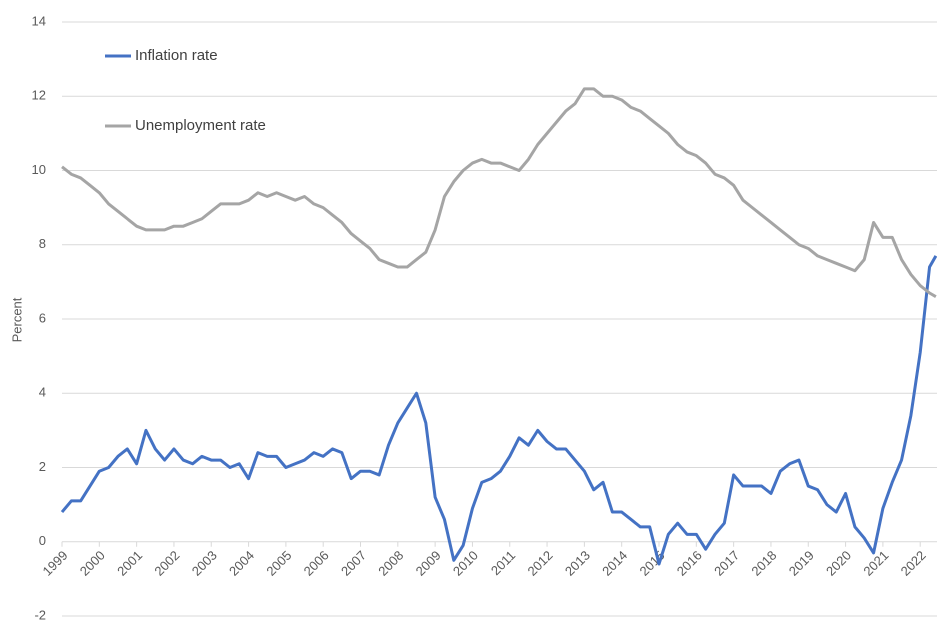 The height and width of the screenshot is (620, 937). I want to click on x-tick-label: 2004, so click(241, 563).